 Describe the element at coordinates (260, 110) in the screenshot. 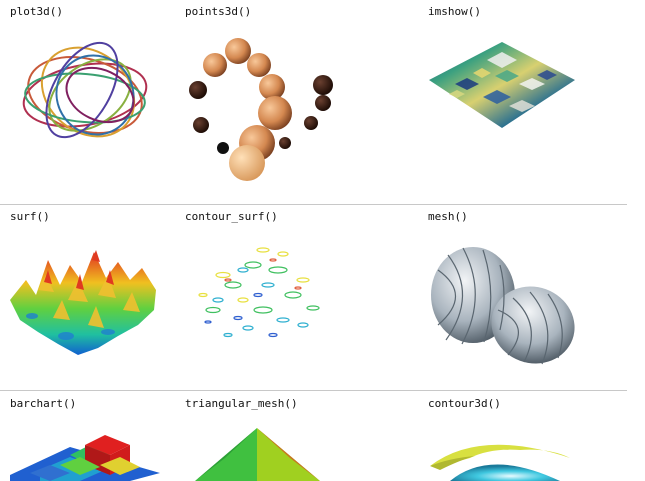

I see `points3d-thumbnail` at that location.